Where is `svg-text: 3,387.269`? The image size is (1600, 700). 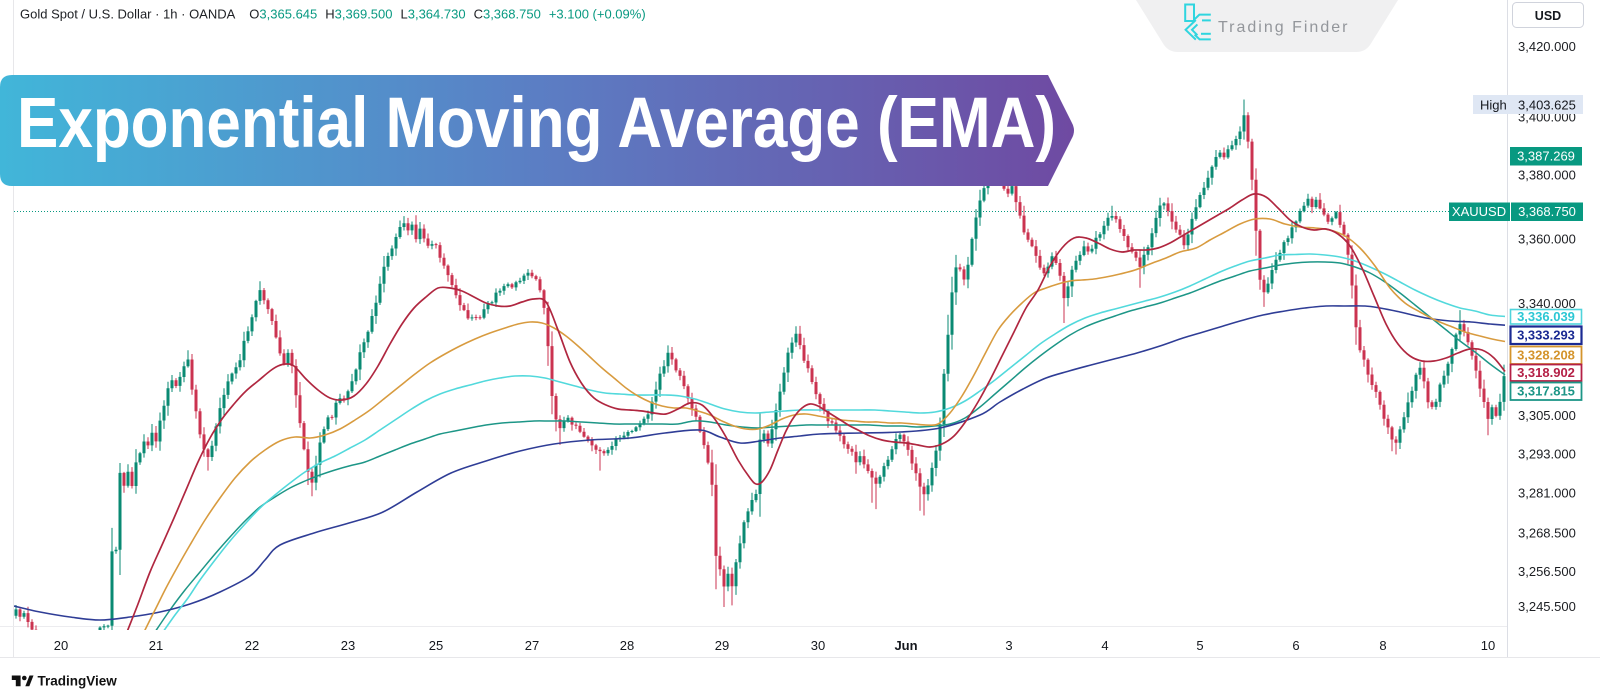 svg-text: 3,387.269 is located at coordinates (1546, 156).